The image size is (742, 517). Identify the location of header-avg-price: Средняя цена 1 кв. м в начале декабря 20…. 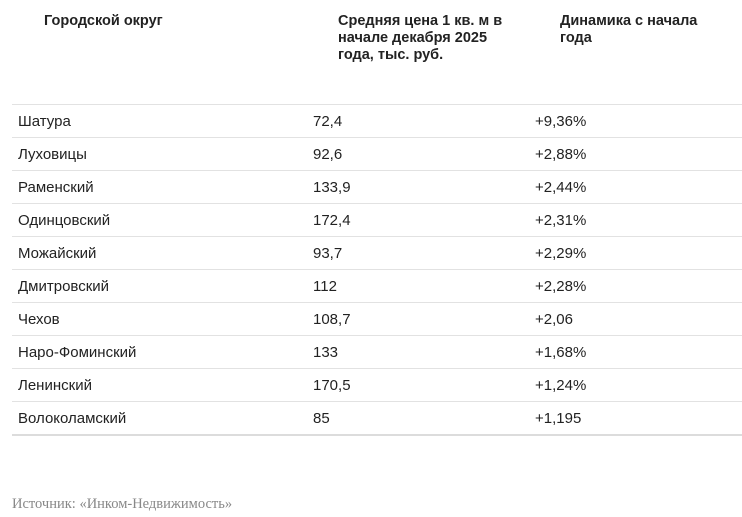
(420, 38).